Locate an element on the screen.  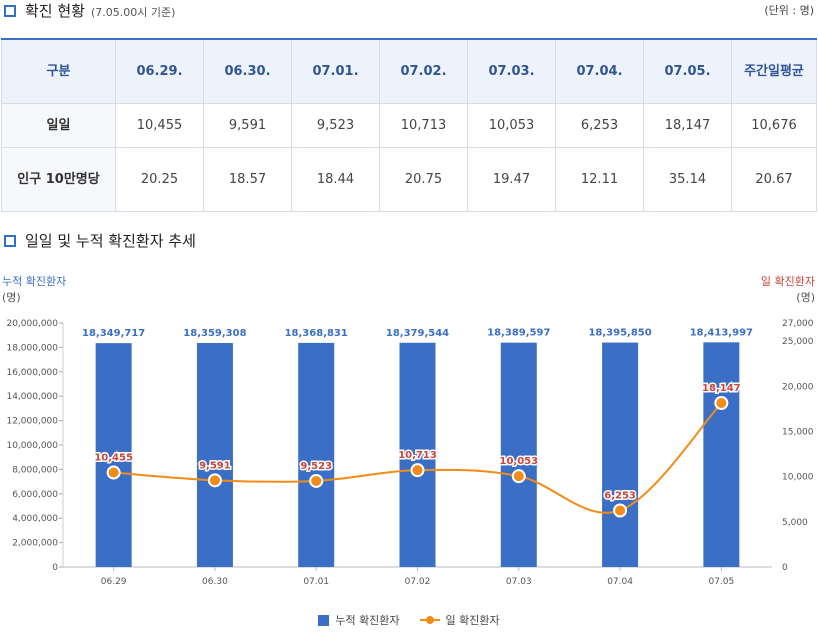
left-tick-label: 8,000,000 is located at coordinates (35, 470).